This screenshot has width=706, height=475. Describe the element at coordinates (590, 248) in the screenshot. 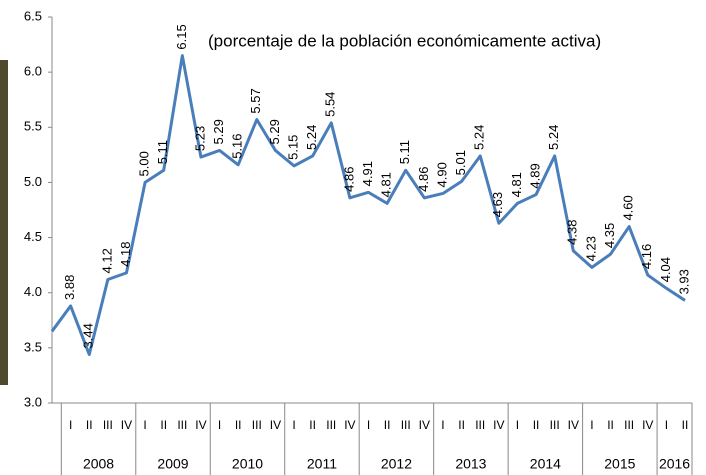

I see `data-label: 4.23` at that location.